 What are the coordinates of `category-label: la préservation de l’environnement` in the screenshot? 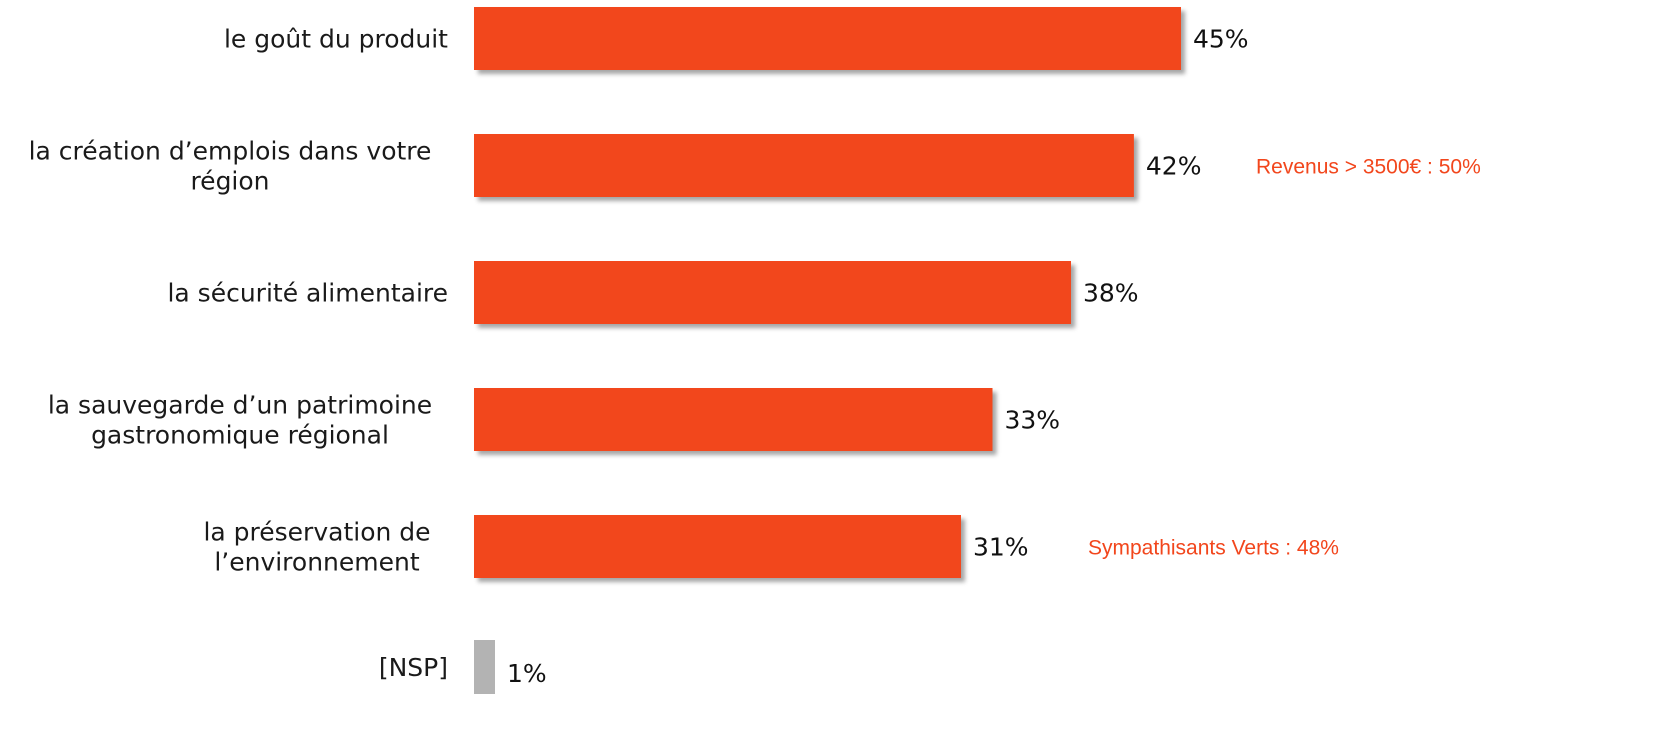 It's located at (316, 547).